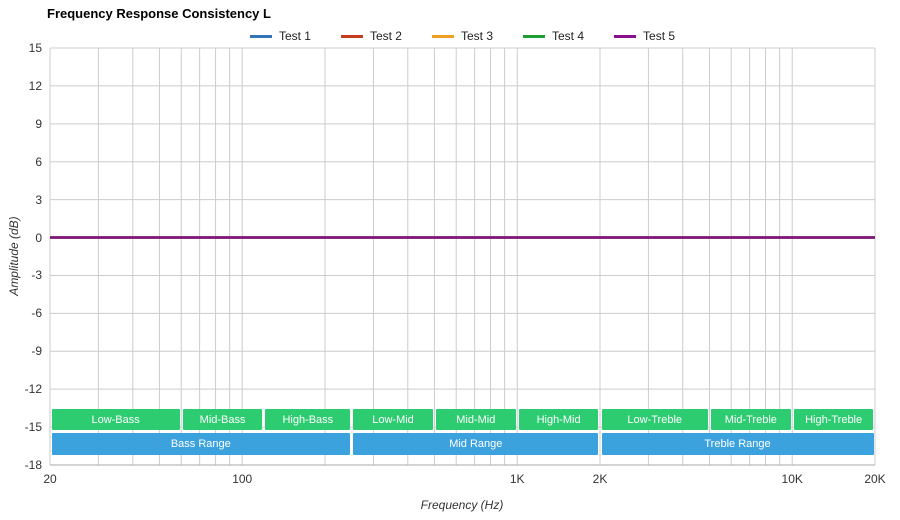 The width and height of the screenshot is (900, 520). Describe the element at coordinates (222, 419) in the screenshot. I see `sub-band-mid-bass: Mid-Bass` at that location.